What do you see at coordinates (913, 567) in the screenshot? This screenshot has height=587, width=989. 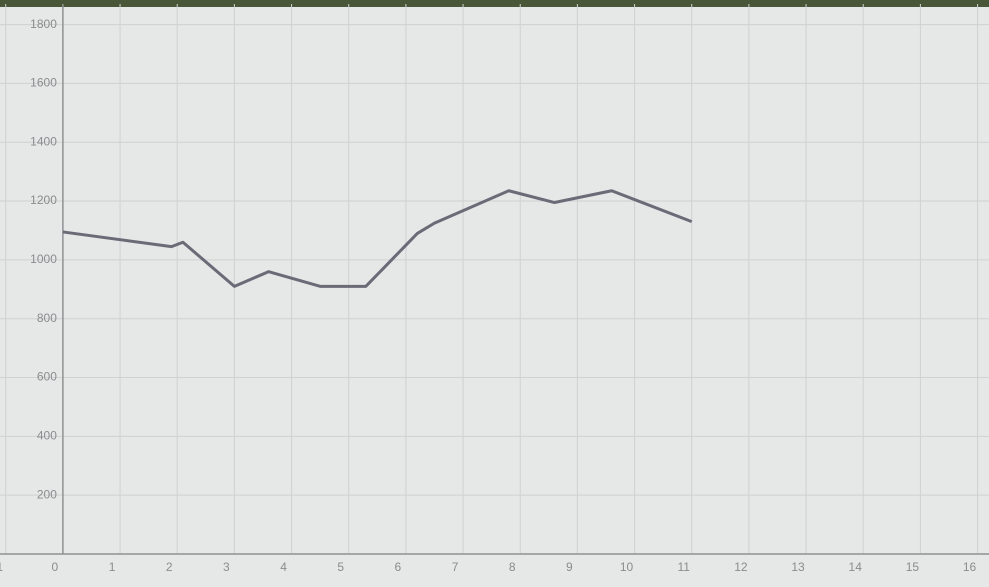 I see `x-tick-label: 15` at bounding box center [913, 567].